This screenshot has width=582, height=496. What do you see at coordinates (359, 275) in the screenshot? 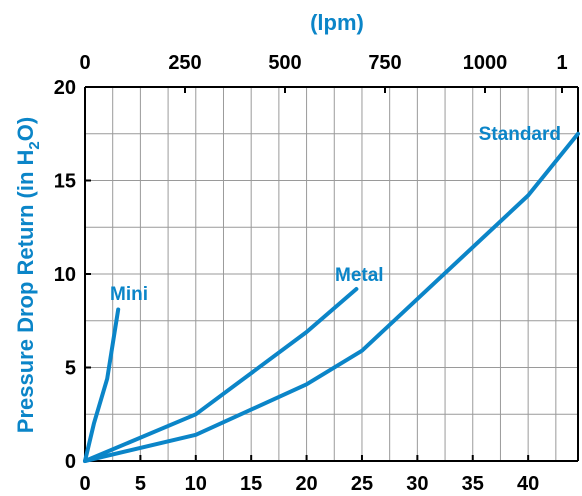
I see `series-label-metal: Metal` at bounding box center [359, 275].